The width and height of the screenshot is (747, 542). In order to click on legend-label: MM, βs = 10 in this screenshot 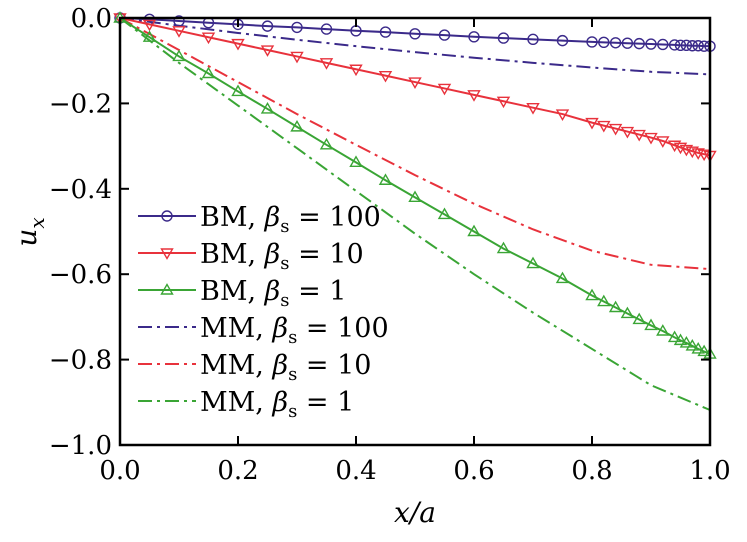, I will do `click(285, 367)`.